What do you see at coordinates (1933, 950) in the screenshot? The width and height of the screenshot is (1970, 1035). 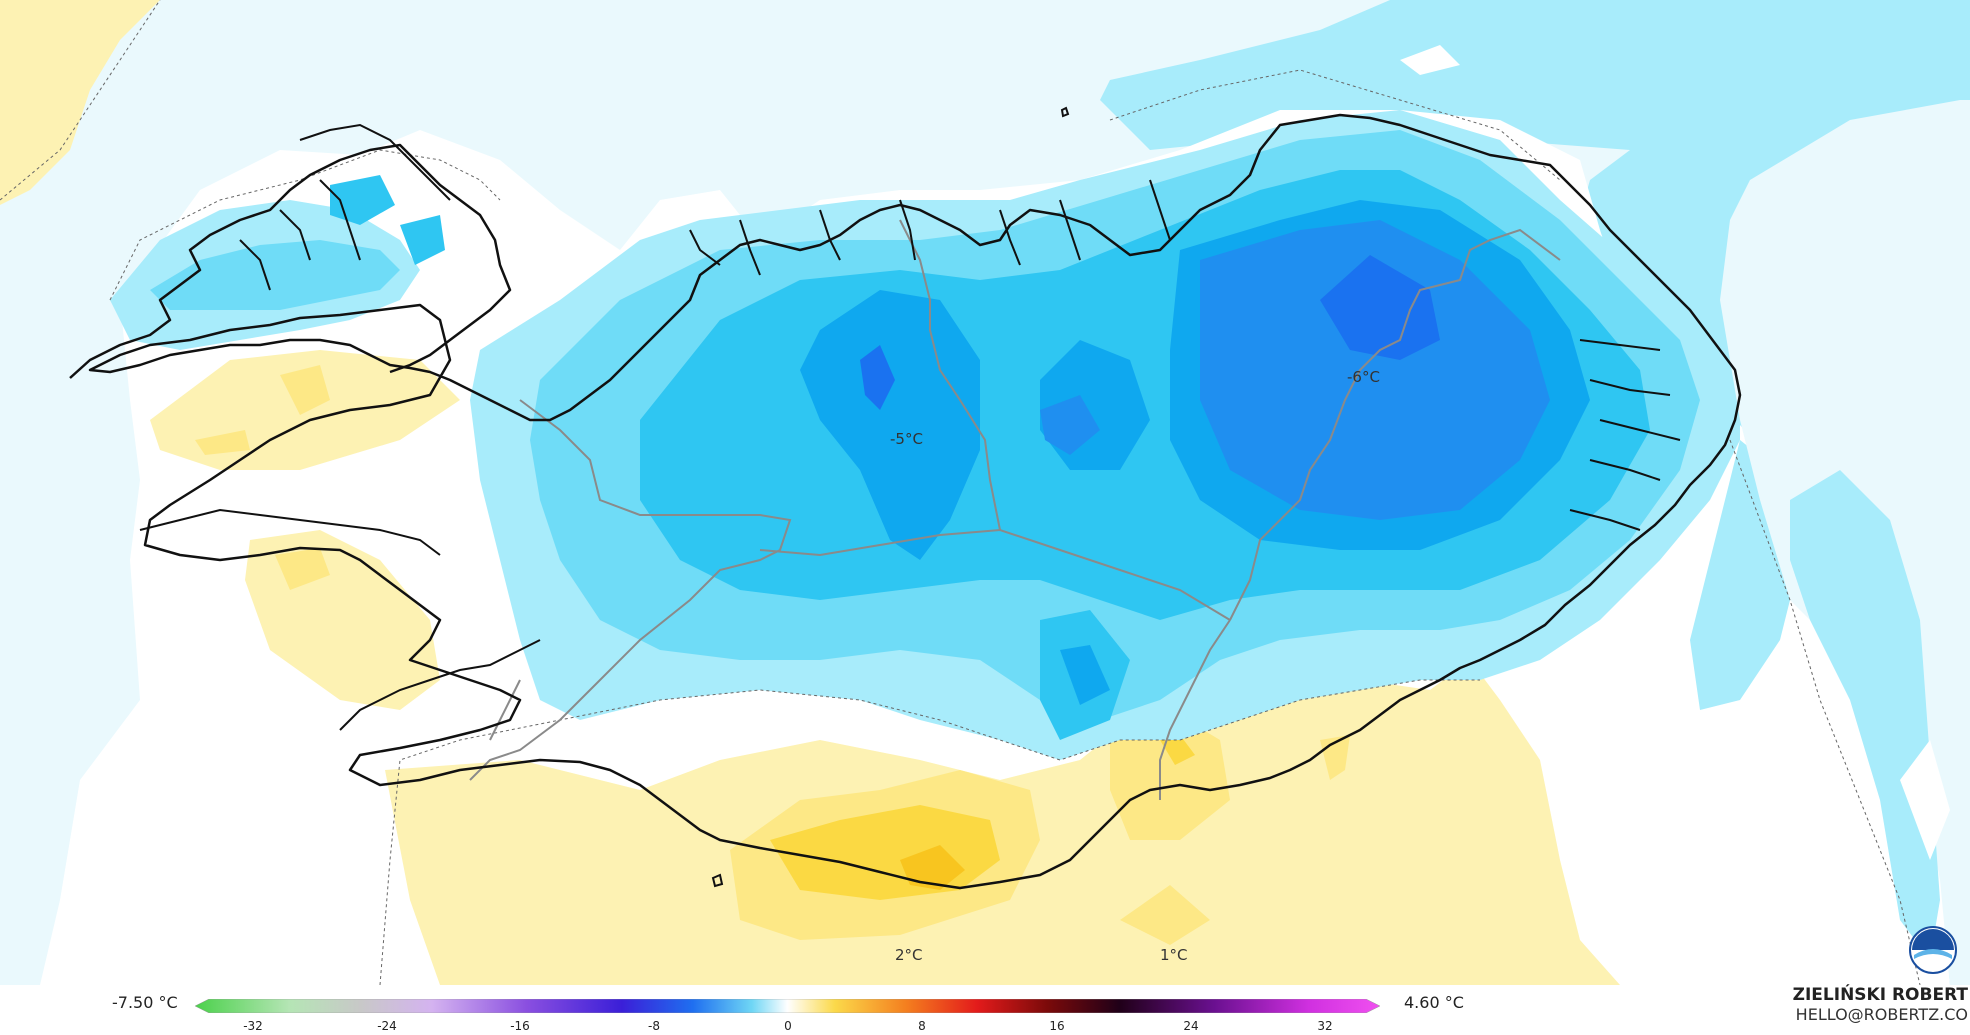 I see `noaa-logo-icon` at bounding box center [1933, 950].